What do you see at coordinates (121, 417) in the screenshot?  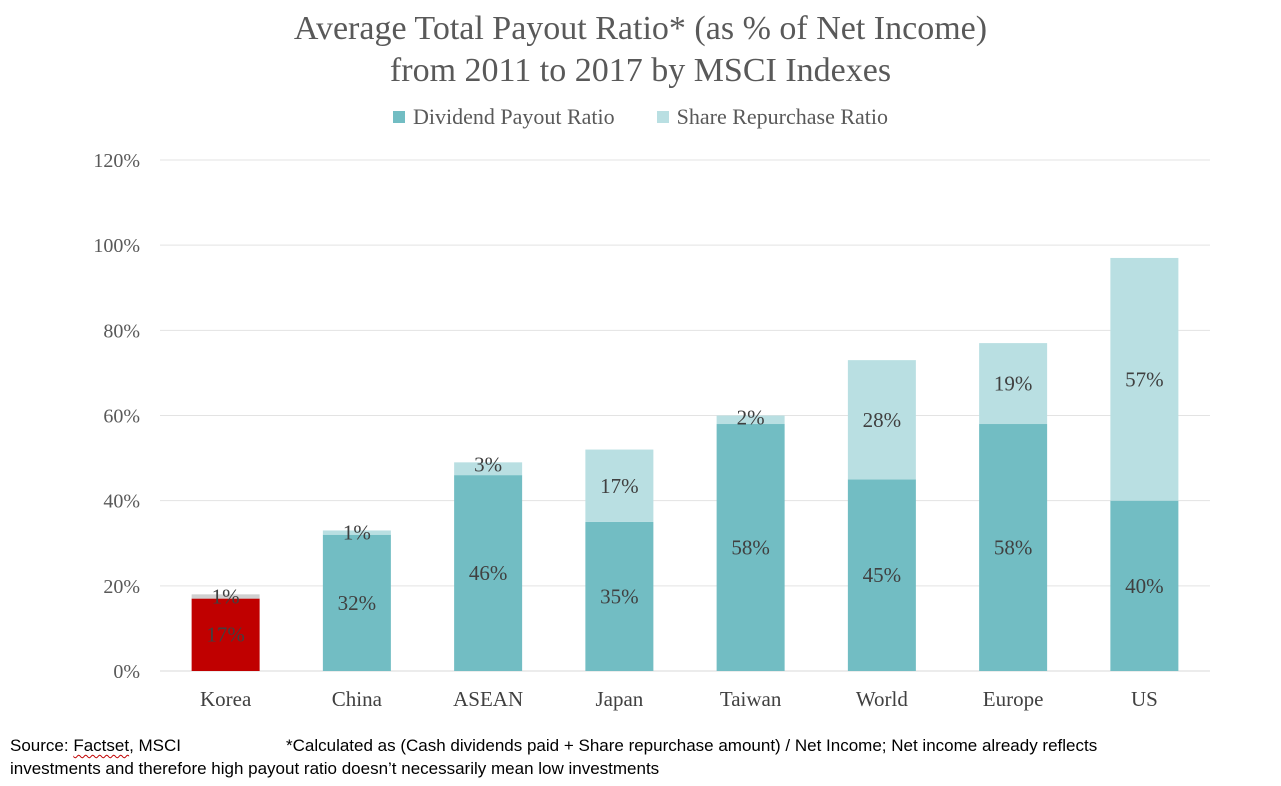 I see `y-tick-label: 60%` at bounding box center [121, 417].